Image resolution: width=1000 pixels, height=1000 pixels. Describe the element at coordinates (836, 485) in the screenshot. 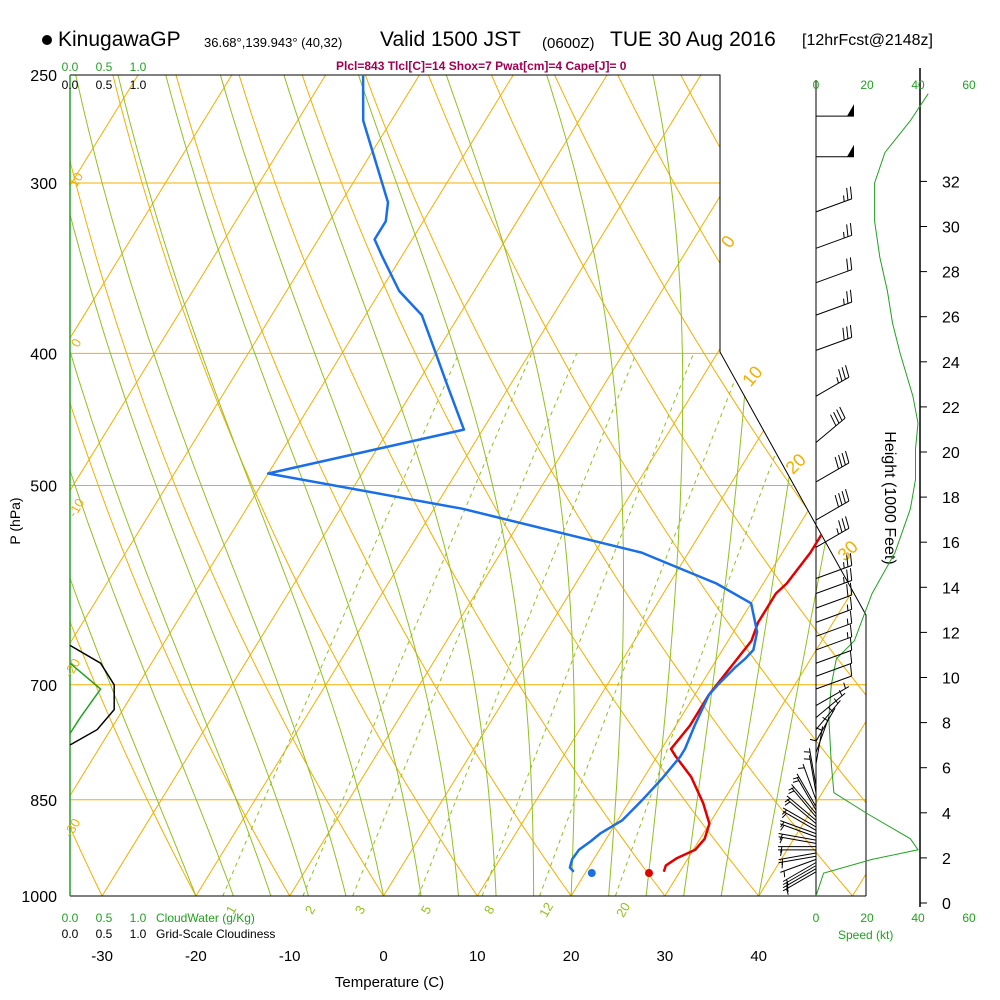

I see `dry-adiabat` at that location.